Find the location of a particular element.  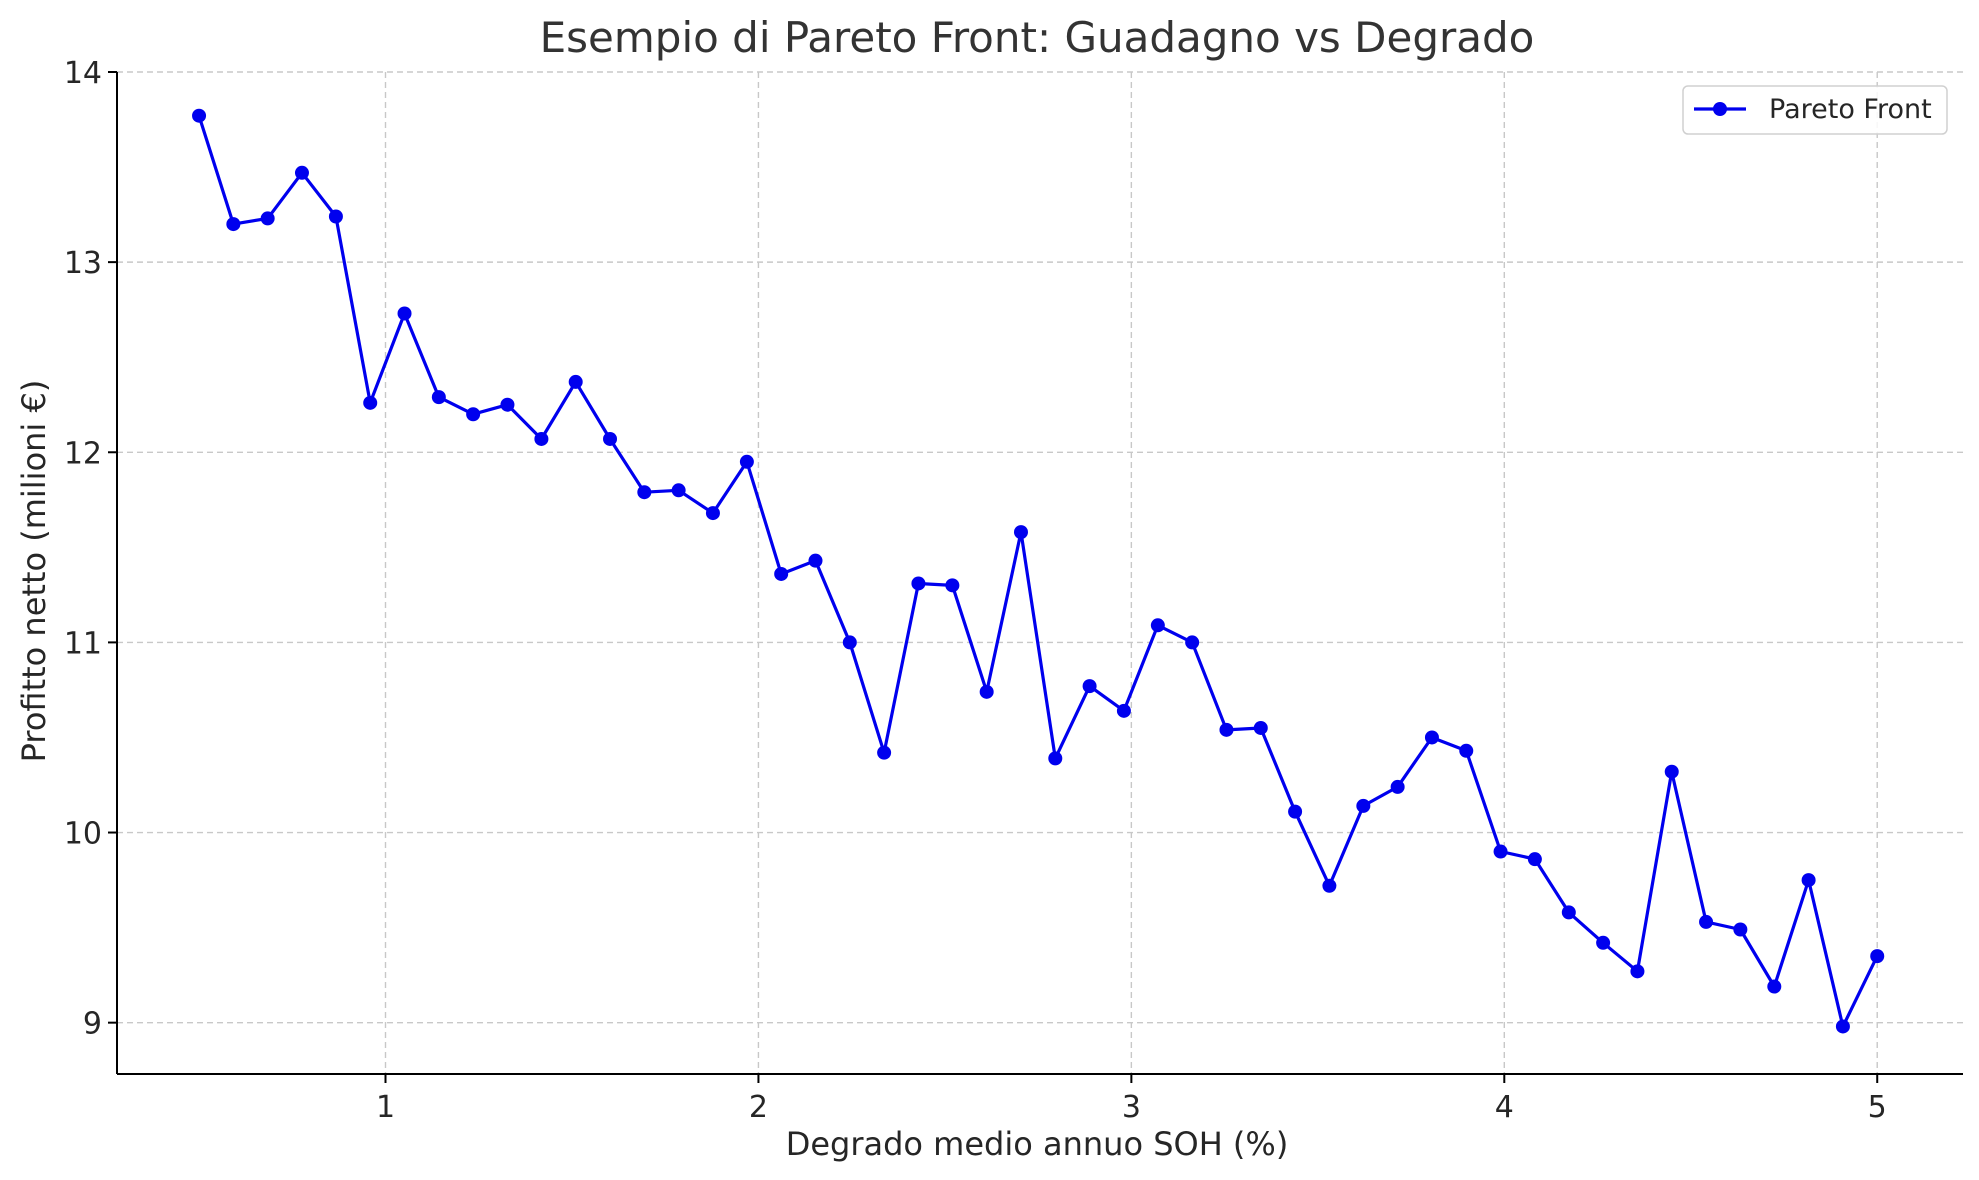

x-tick-label: 4 is located at coordinates (1504, 1107).